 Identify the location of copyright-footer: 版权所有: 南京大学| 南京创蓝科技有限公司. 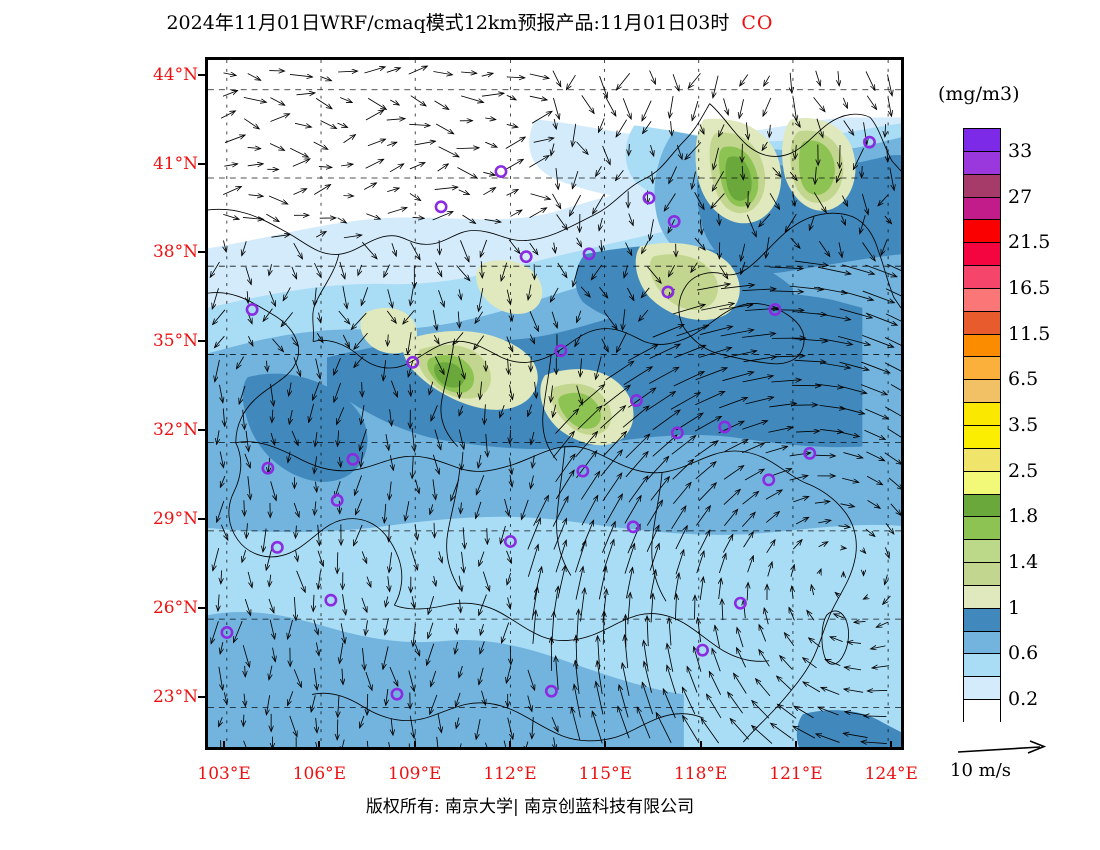
(530, 807).